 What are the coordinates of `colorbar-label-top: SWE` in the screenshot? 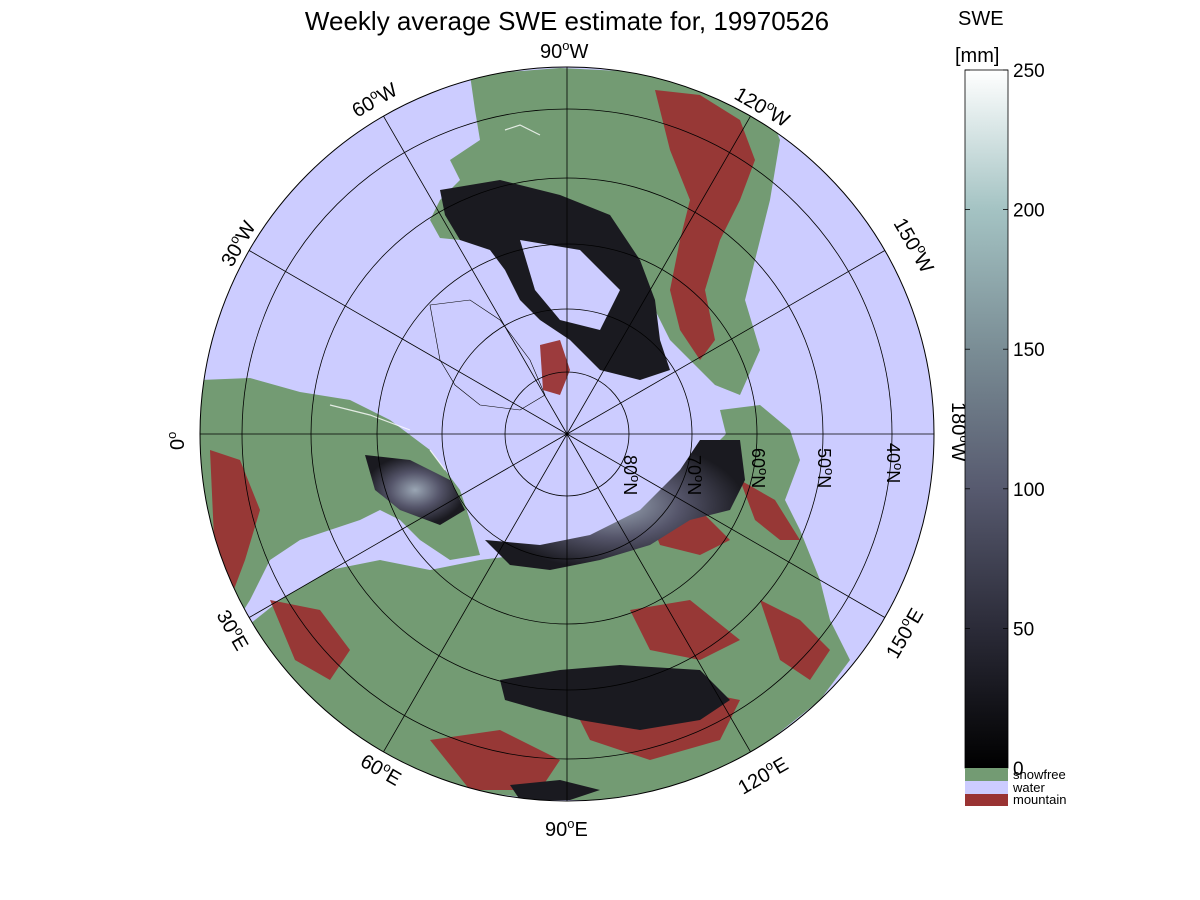 It's located at (981, 19).